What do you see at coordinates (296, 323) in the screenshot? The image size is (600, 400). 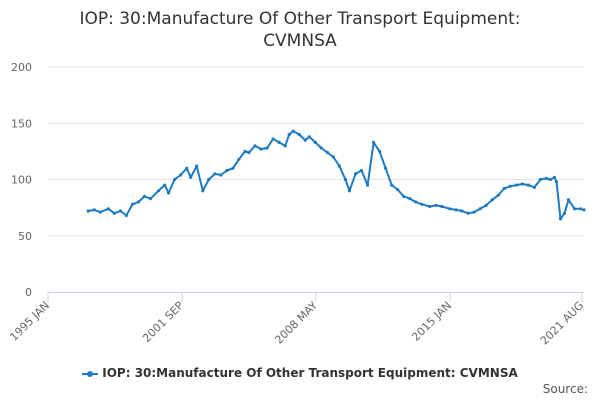 I see `x-tick-label-2: 2008 MAY` at bounding box center [296, 323].